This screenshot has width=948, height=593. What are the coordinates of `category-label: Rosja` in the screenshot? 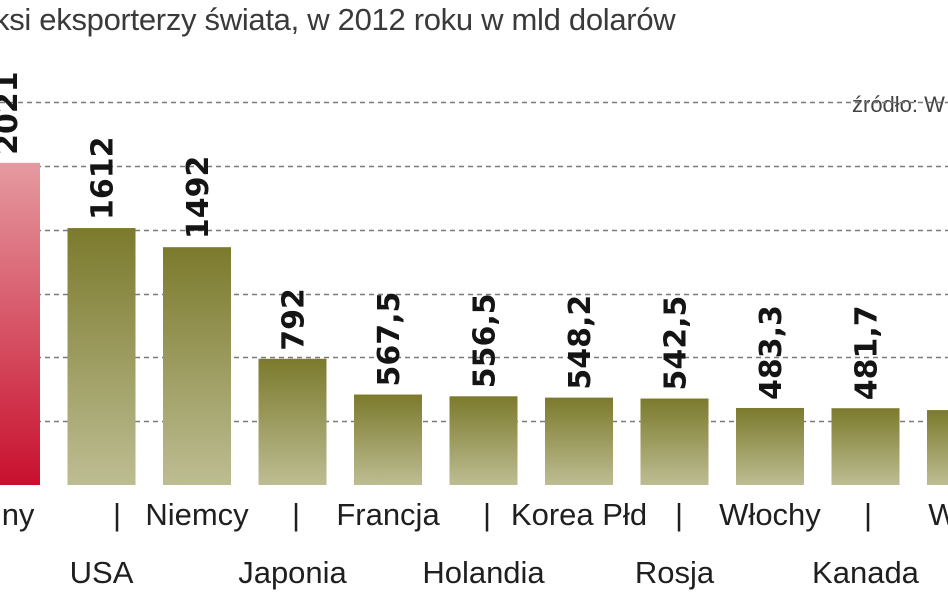 It's located at (675, 572).